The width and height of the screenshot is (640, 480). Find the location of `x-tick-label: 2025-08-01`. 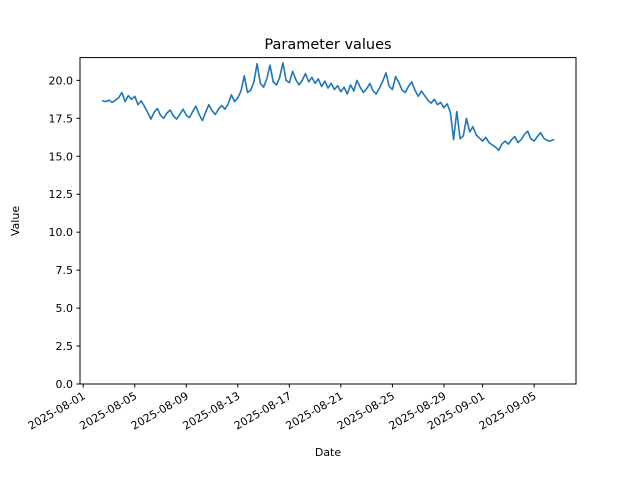

x-tick-label: 2025-08-01 is located at coordinates (57, 410).